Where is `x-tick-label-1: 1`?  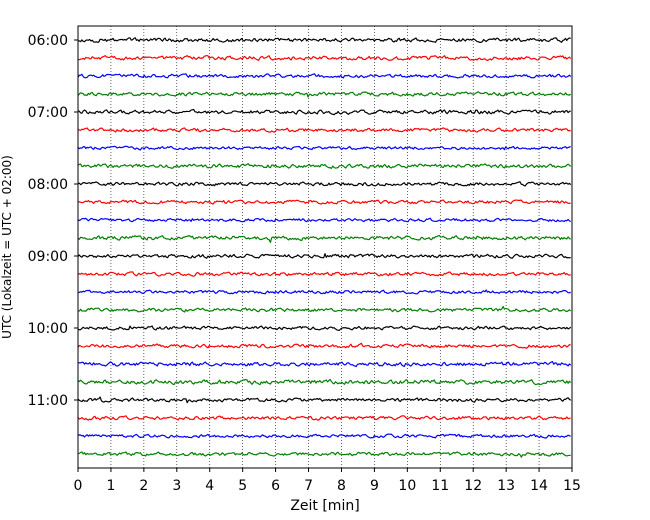 x-tick-label-1: 1 is located at coordinates (110, 486).